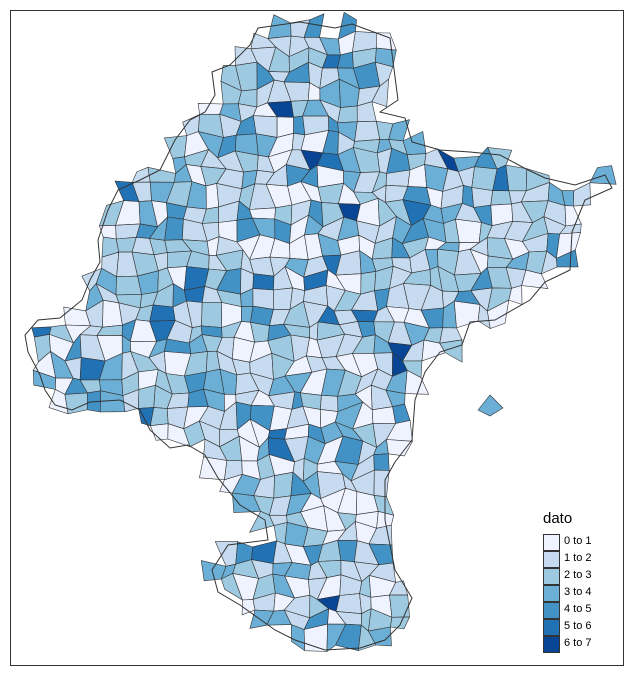 This screenshot has height=674, width=635. I want to click on legend-label: 4 to 5, so click(578, 609).